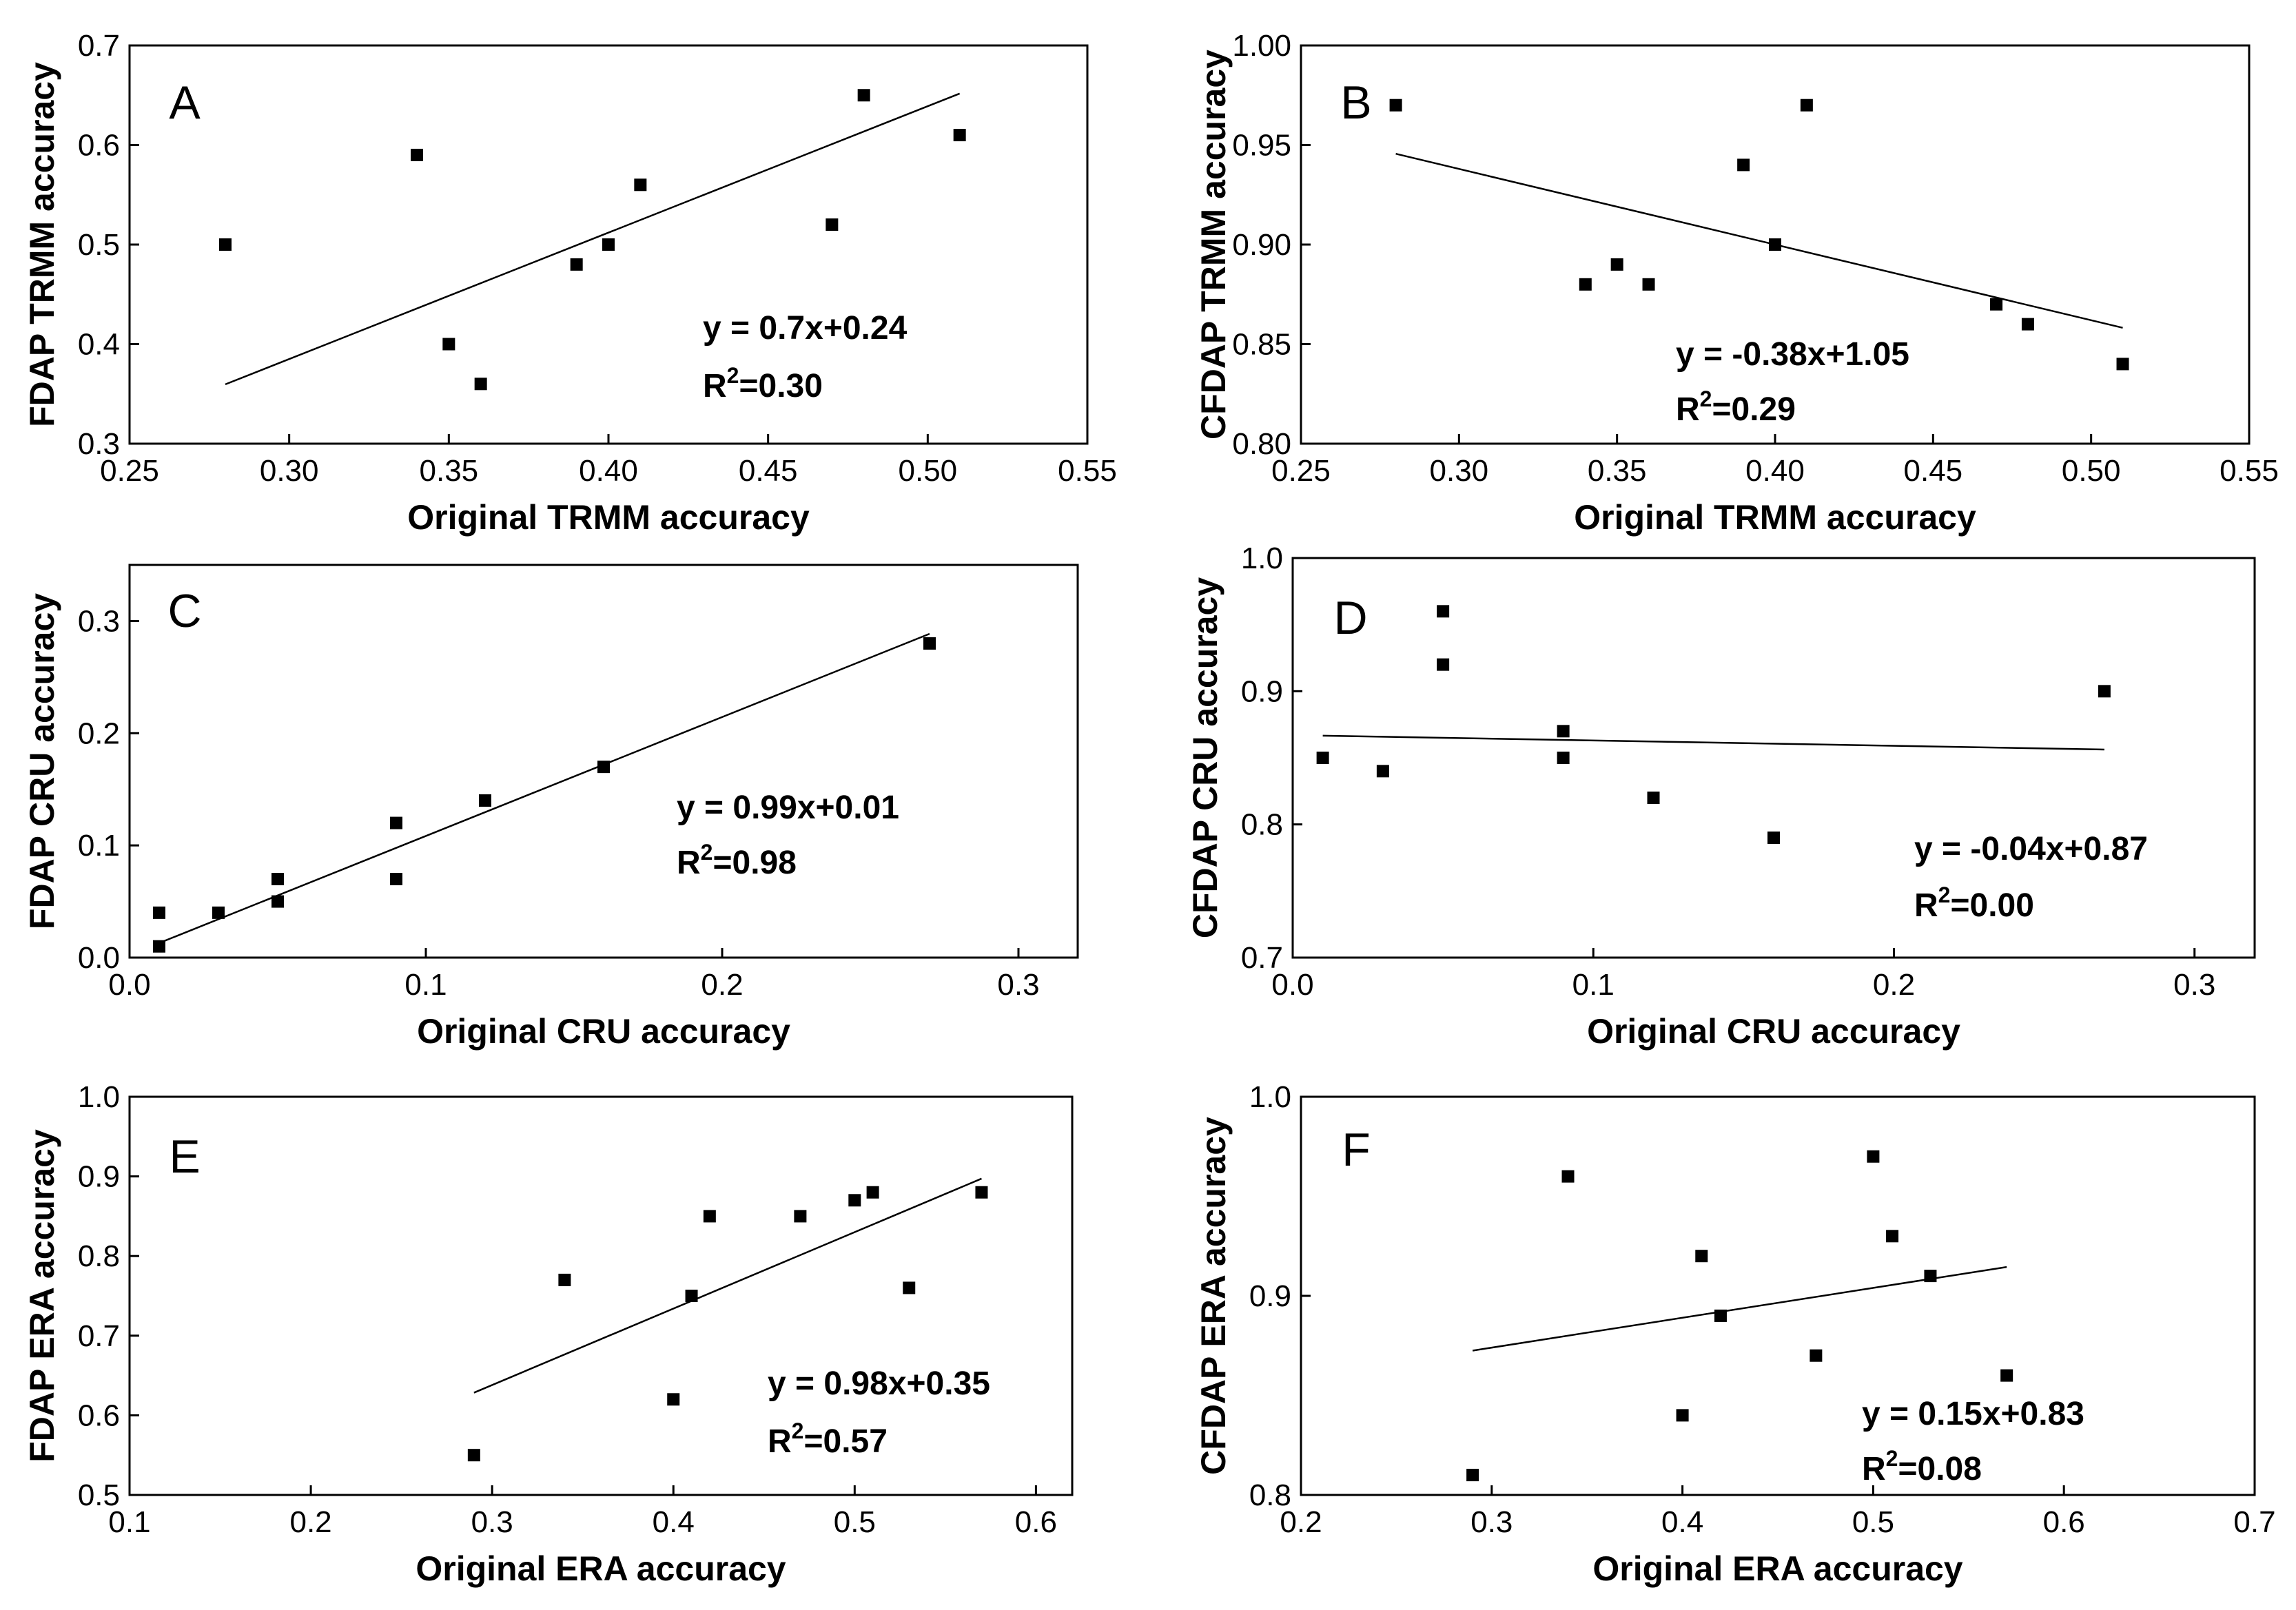 Image resolution: width=2296 pixels, height=1610 pixels. Describe the element at coordinates (2254, 1522) in the screenshot. I see `x-tick-label: 0.7` at that location.